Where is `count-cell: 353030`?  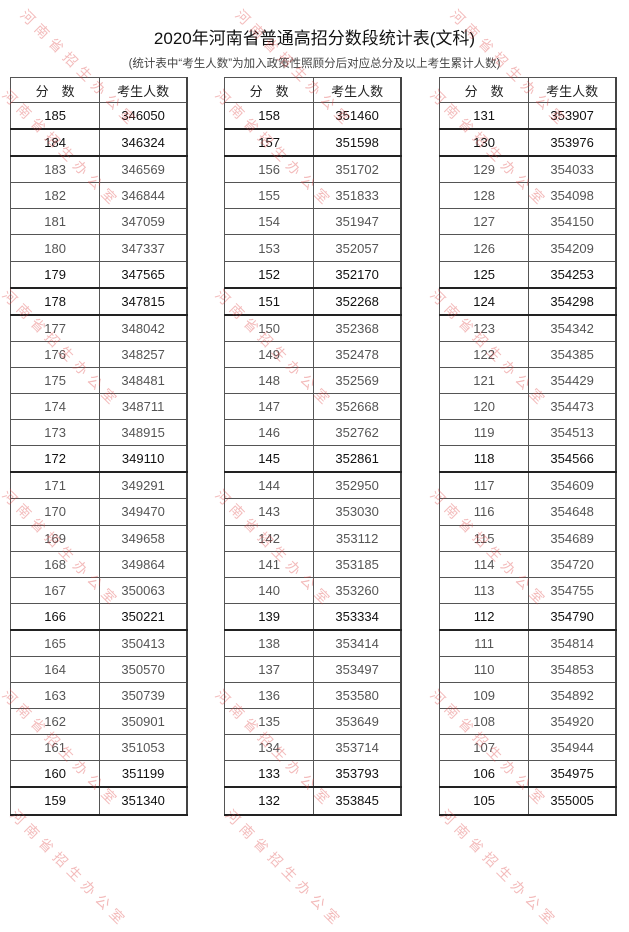
count-cell: 353030 is located at coordinates (358, 512).